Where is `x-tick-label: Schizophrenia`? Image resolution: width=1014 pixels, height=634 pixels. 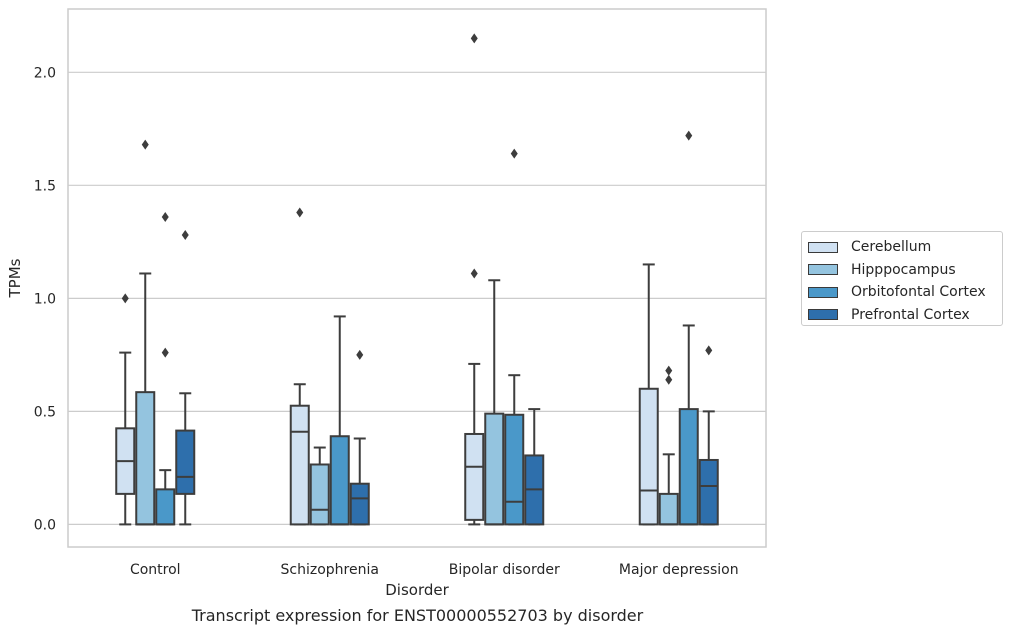
x-tick-label: Schizophrenia is located at coordinates (330, 570).